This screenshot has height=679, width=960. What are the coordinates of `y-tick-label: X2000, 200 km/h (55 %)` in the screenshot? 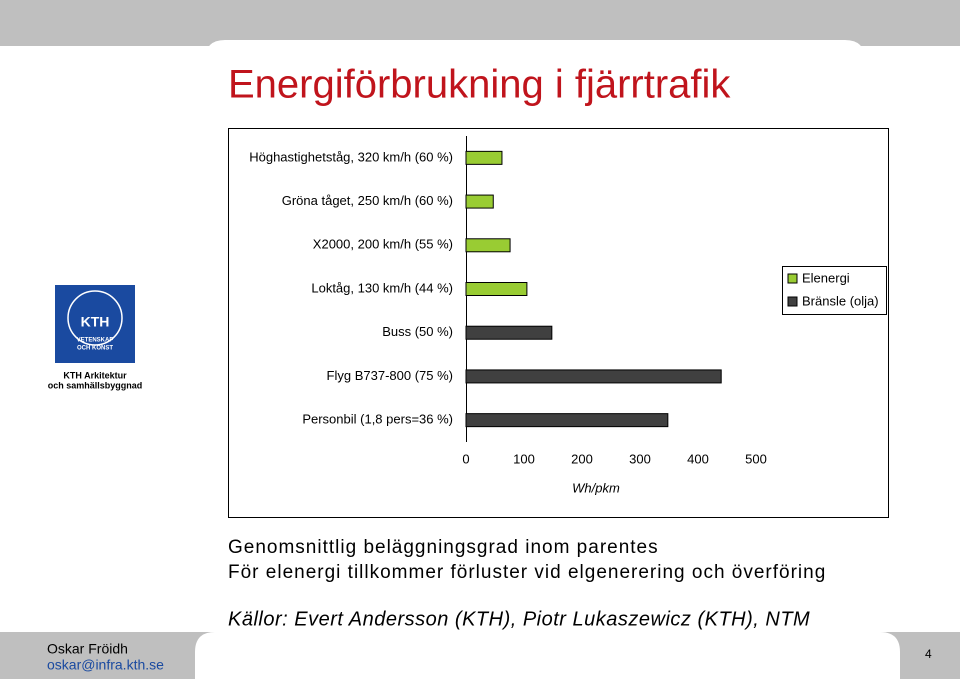 It's located at (383, 244).